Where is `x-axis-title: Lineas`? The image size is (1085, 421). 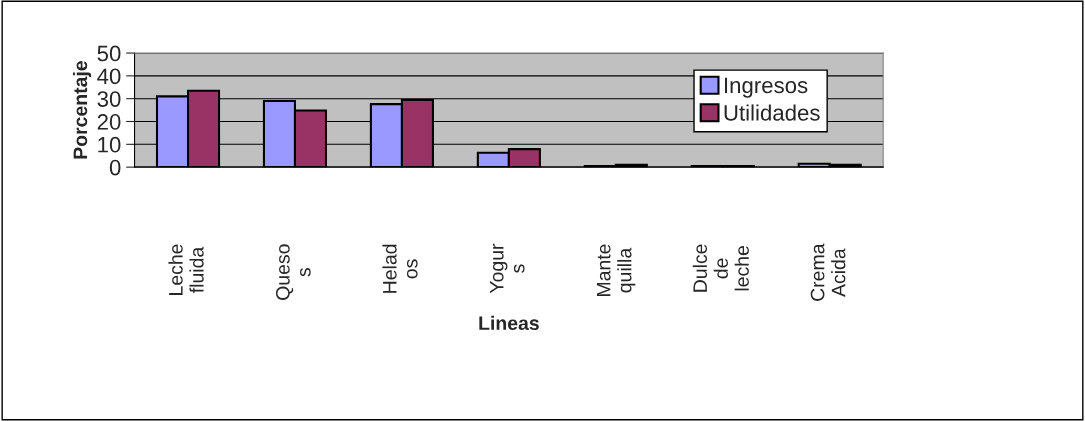
x-axis-title: Lineas is located at coordinates (509, 323).